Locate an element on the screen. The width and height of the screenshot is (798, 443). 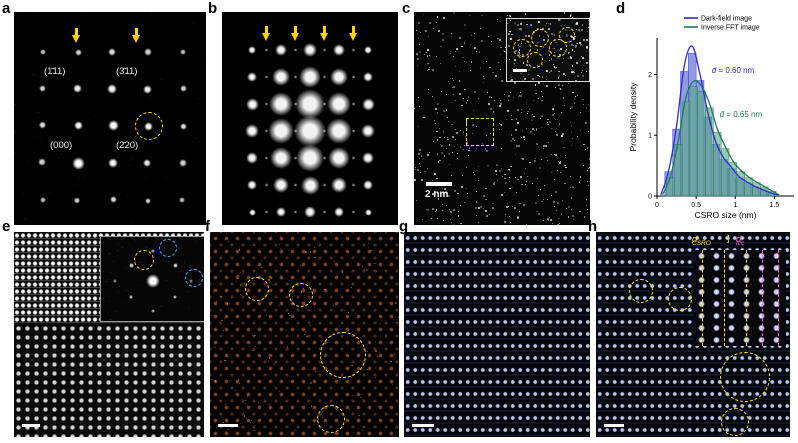
svg-text: 2 is located at coordinates (650, 75).